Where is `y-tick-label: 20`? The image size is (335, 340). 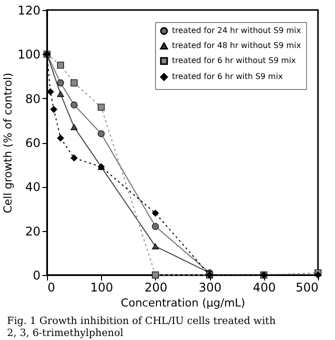
y-tick-label: 20 is located at coordinates (32, 231).